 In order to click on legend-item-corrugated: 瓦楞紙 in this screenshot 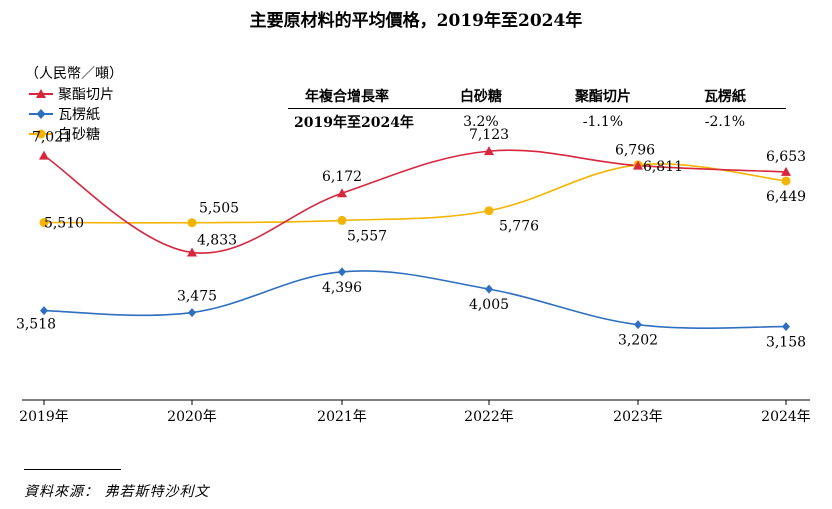, I will do `click(64, 114)`.